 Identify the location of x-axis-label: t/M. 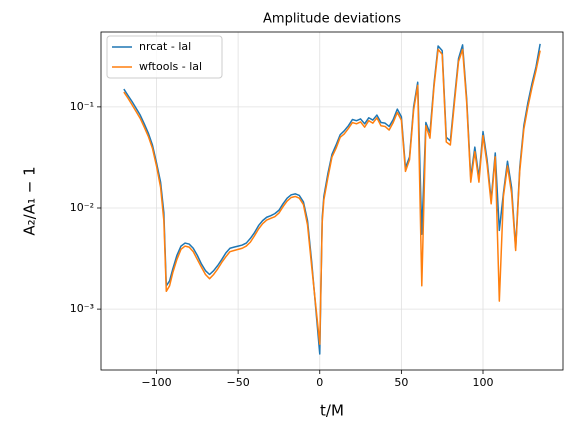
(332, 411).